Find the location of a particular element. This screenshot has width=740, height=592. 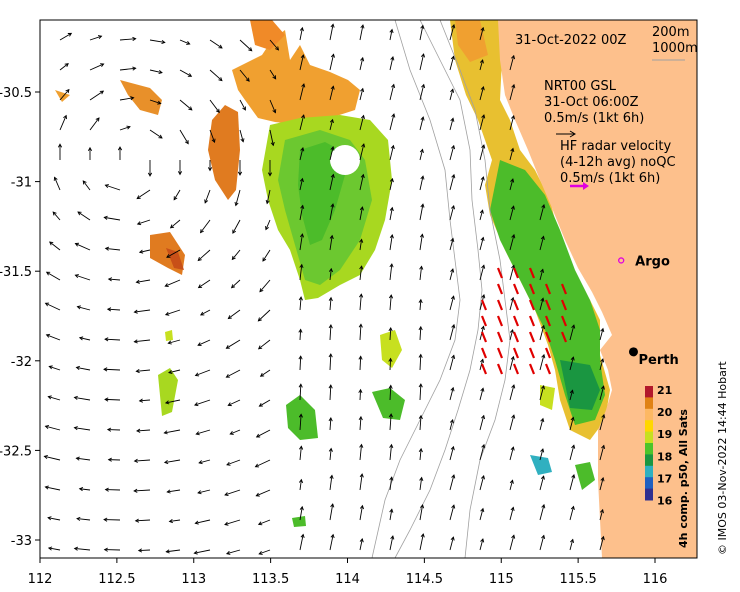

radar-title: HF radar velocity is located at coordinates (616, 146).